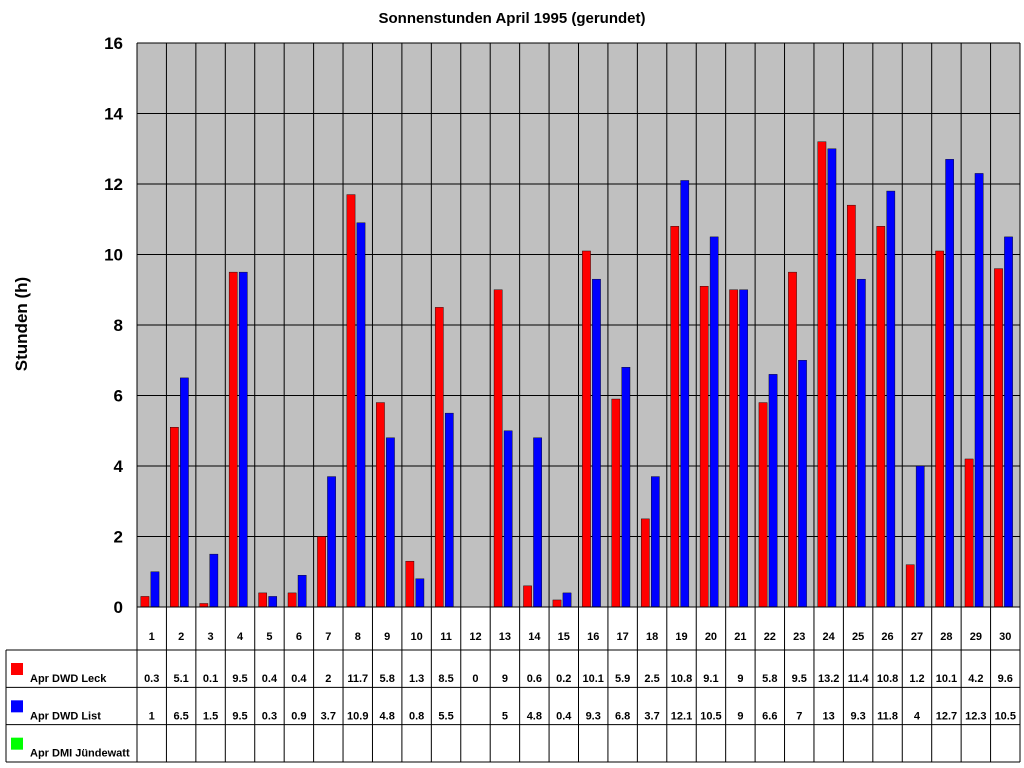 This screenshot has width=1024, height=768. Describe the element at coordinates (622, 716) in the screenshot. I see `data-label: 6.8` at that location.